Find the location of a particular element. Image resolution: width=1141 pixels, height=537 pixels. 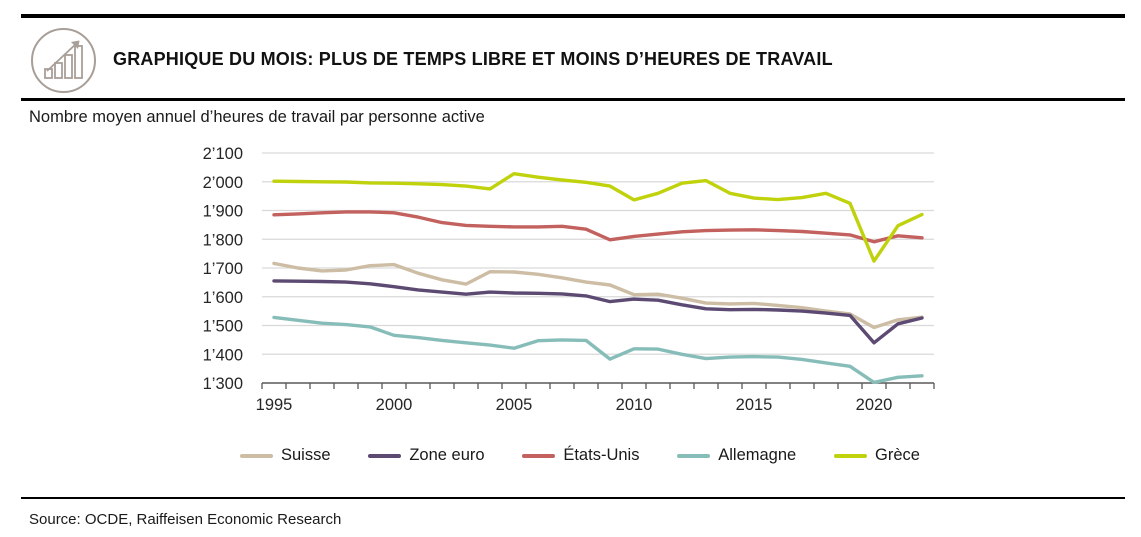

x-tick-label: 2010 is located at coordinates (634, 405).